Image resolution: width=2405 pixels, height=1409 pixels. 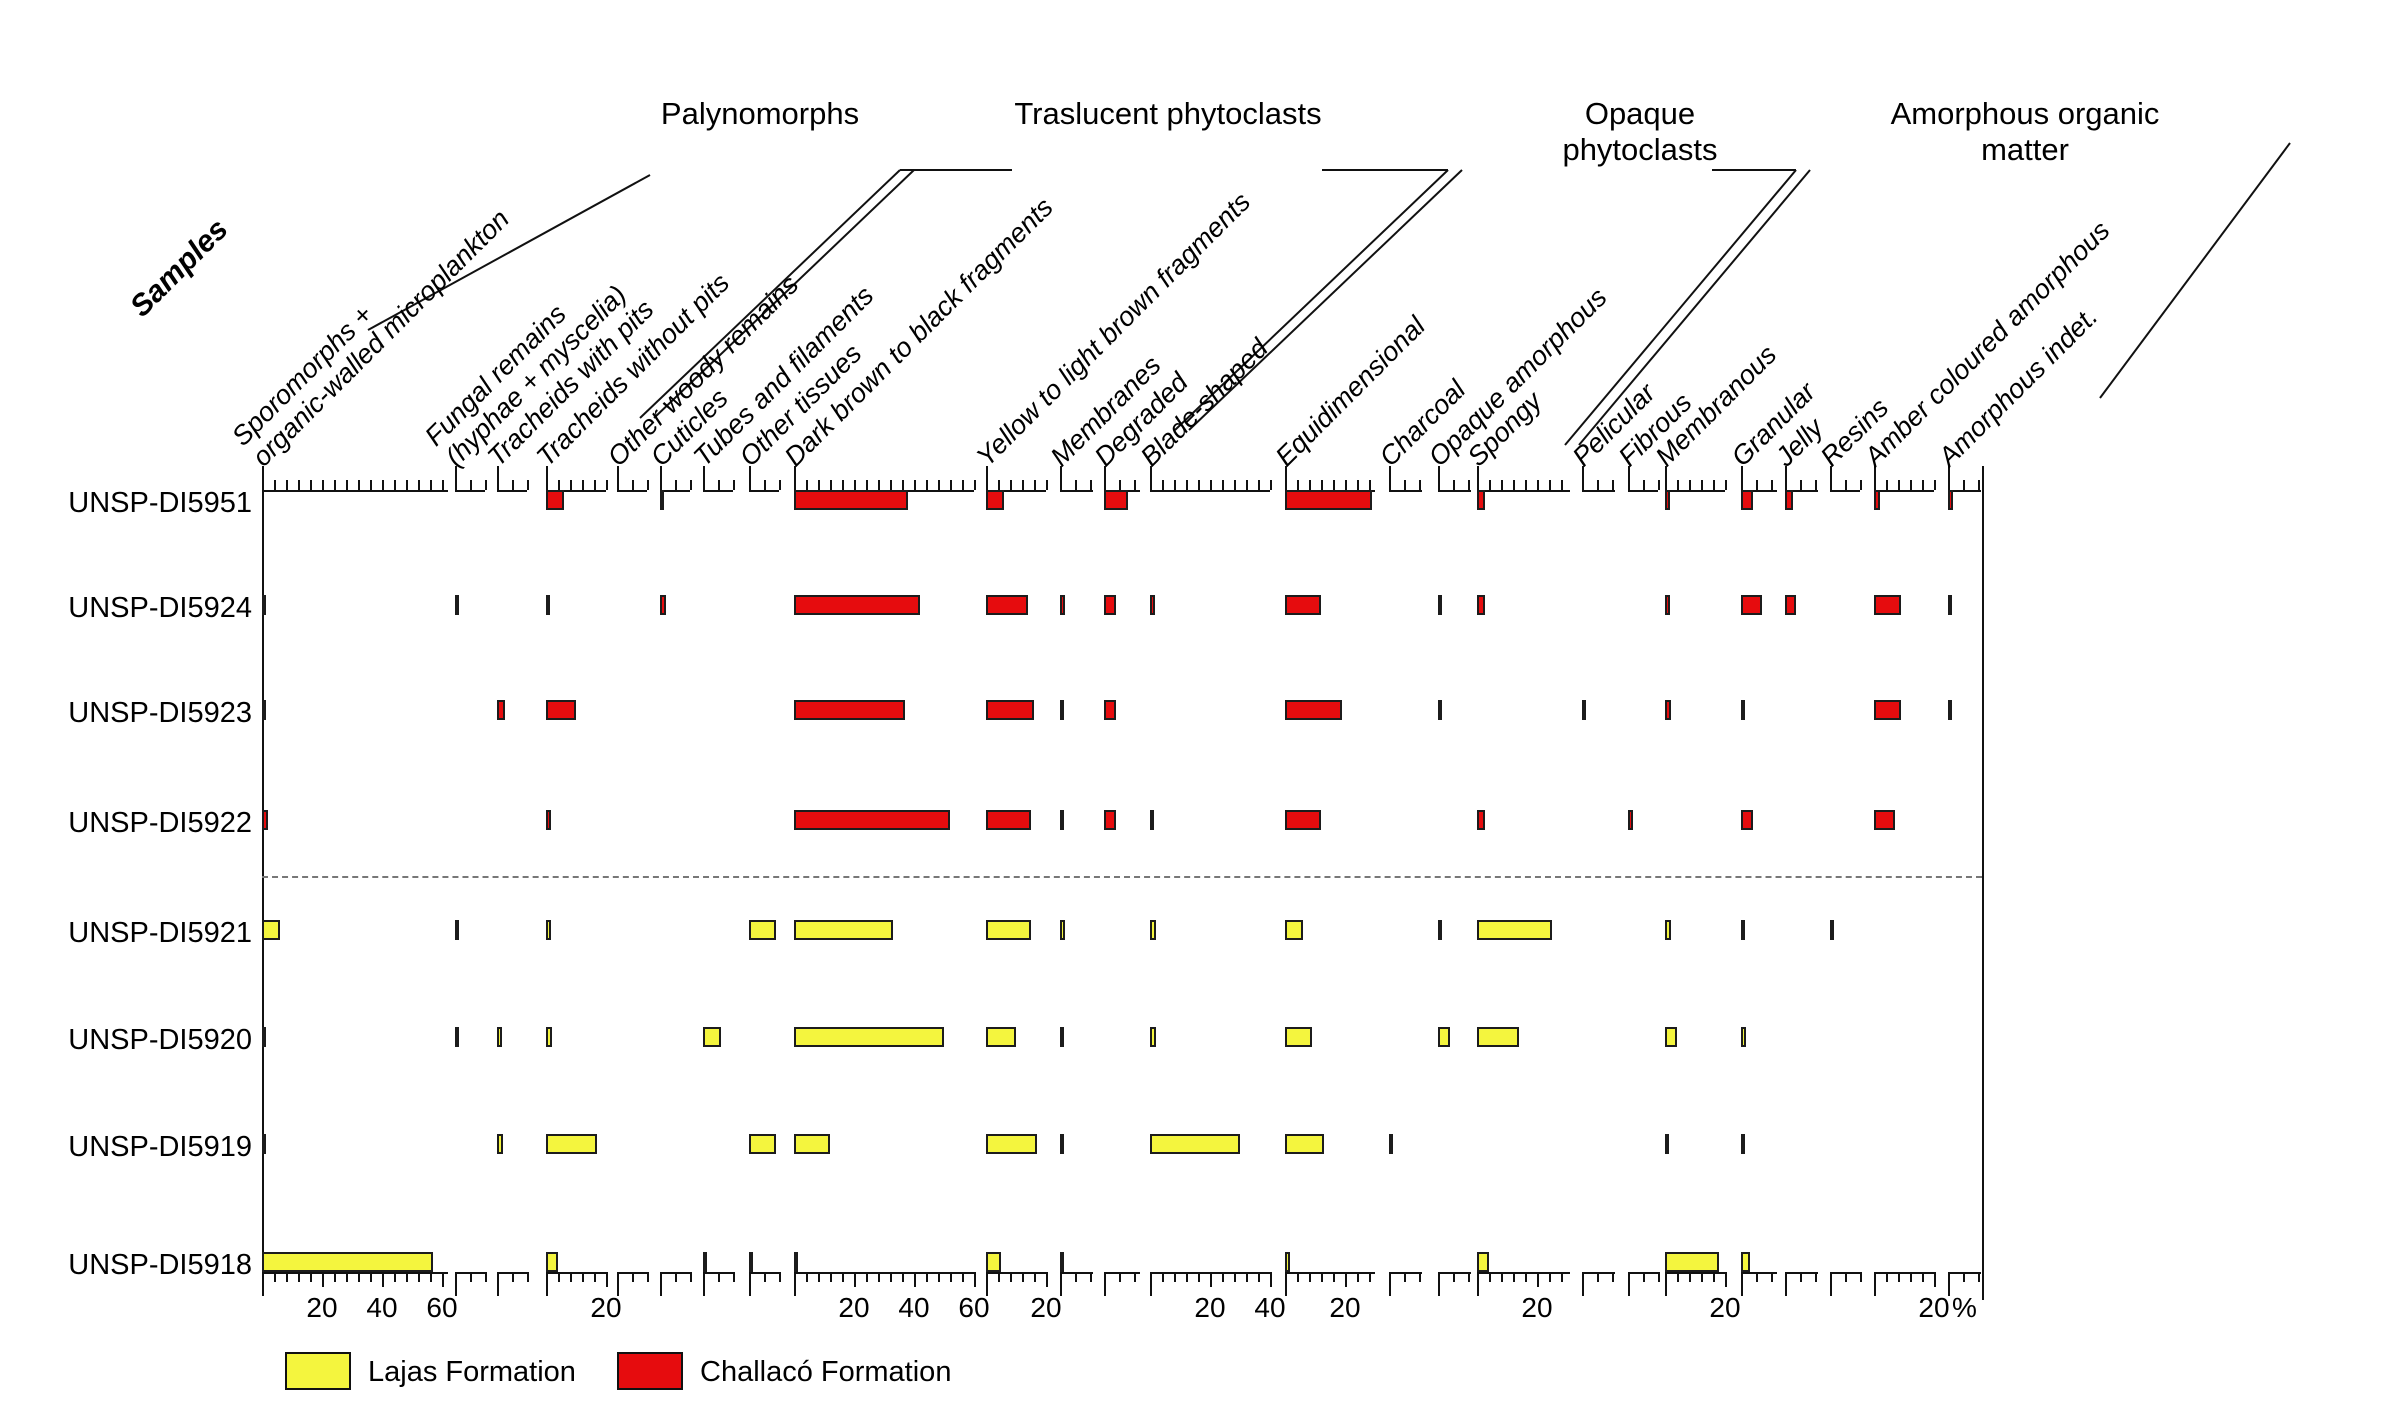 What do you see at coordinates (472, 1372) in the screenshot?
I see `legend-label-lajas: Lajas Formation` at bounding box center [472, 1372].